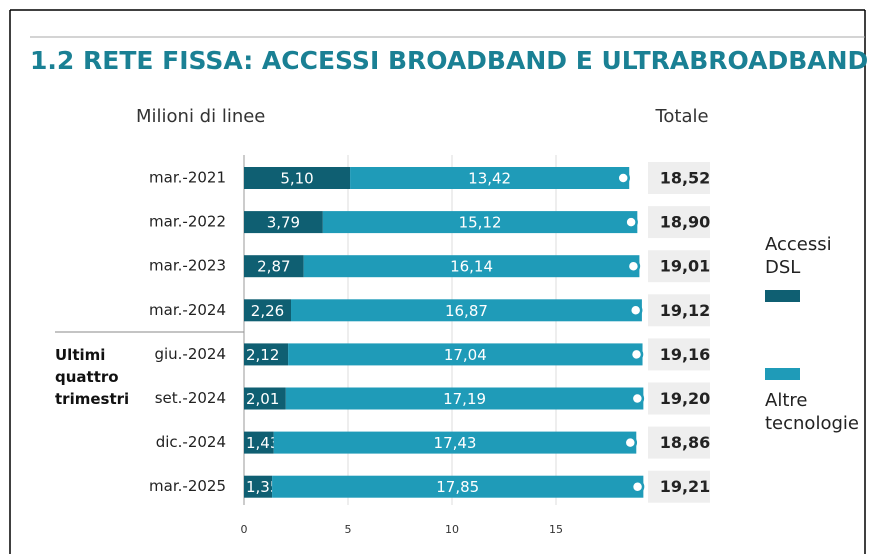  I want to click on value-label: 2,01, so click(262, 399).